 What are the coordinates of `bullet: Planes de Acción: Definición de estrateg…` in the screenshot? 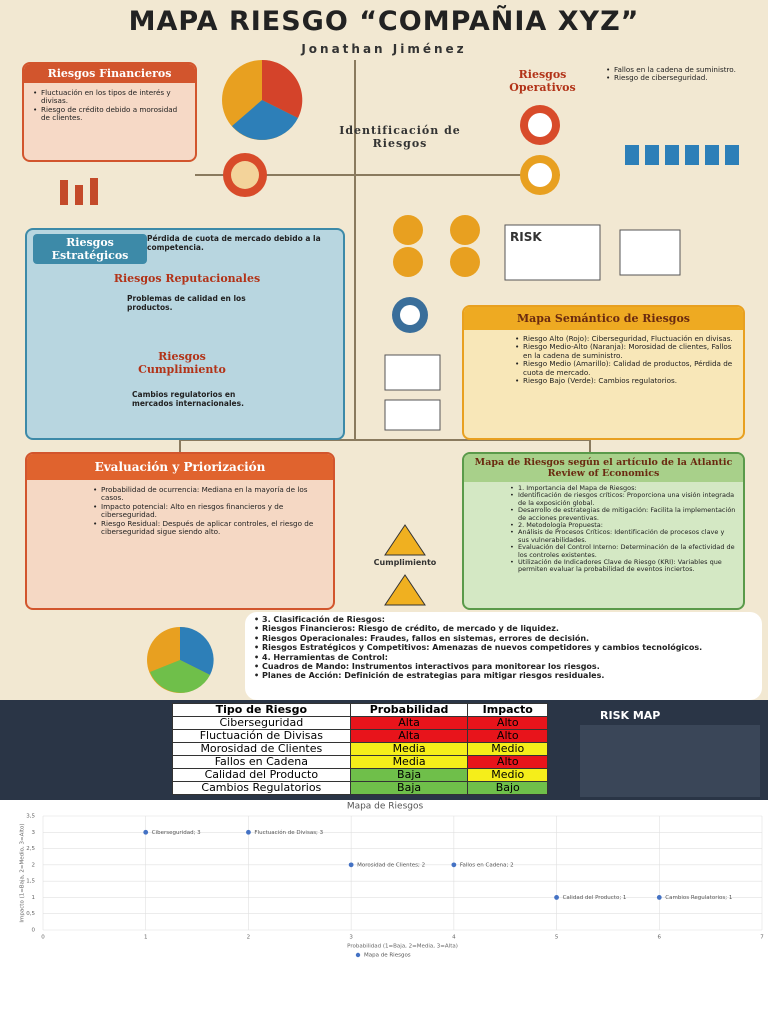 It's located at (503, 676).